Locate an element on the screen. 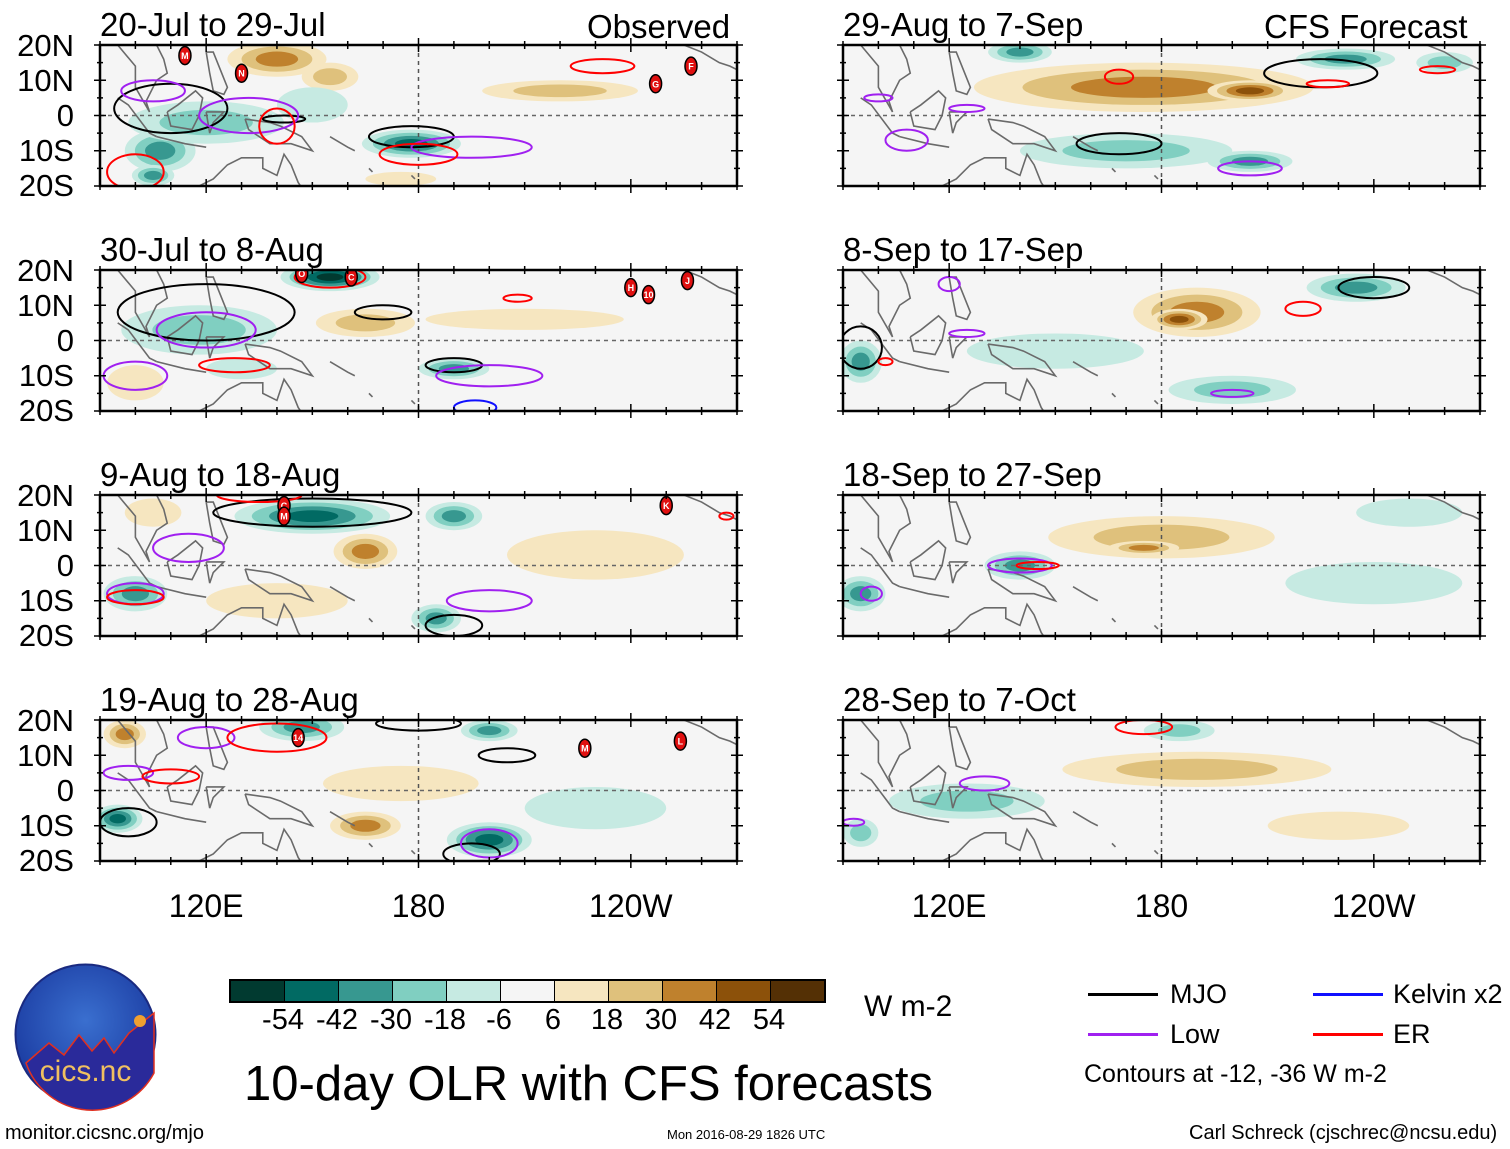 The image size is (1510, 1149). tropical-cyclone-marker: L is located at coordinates (680, 741).